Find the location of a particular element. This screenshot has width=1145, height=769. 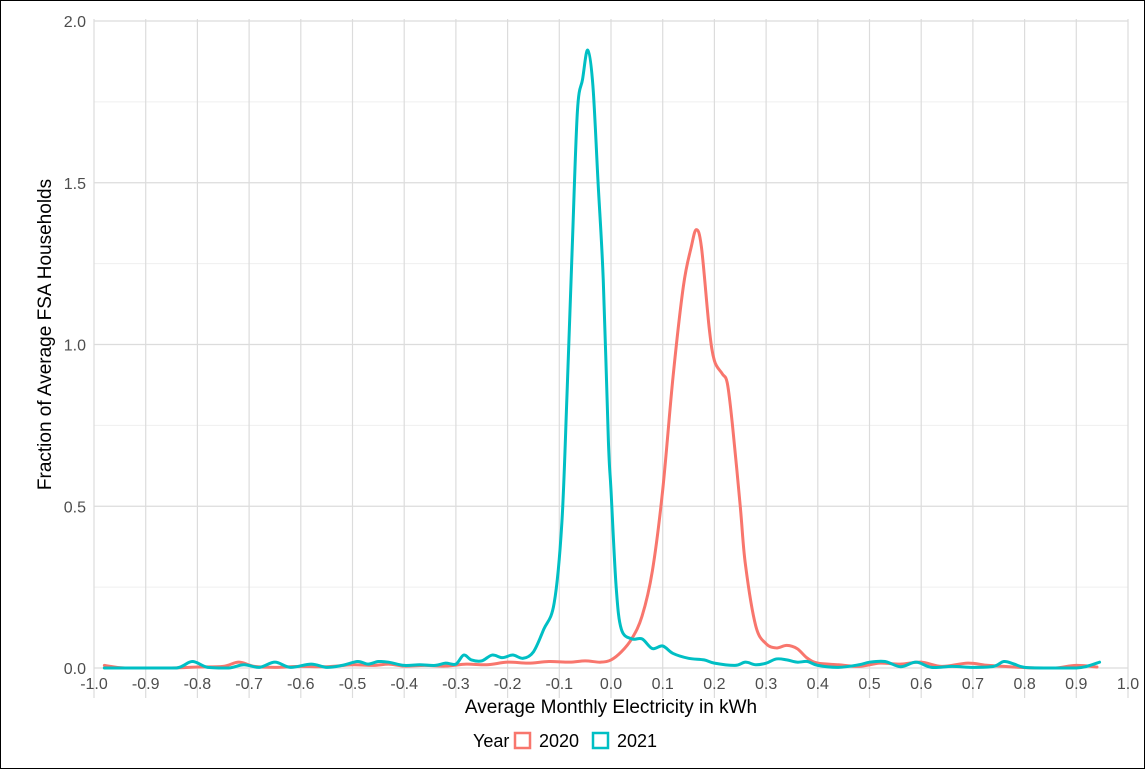

x-tick-label: 0.2 is located at coordinates (714, 684).